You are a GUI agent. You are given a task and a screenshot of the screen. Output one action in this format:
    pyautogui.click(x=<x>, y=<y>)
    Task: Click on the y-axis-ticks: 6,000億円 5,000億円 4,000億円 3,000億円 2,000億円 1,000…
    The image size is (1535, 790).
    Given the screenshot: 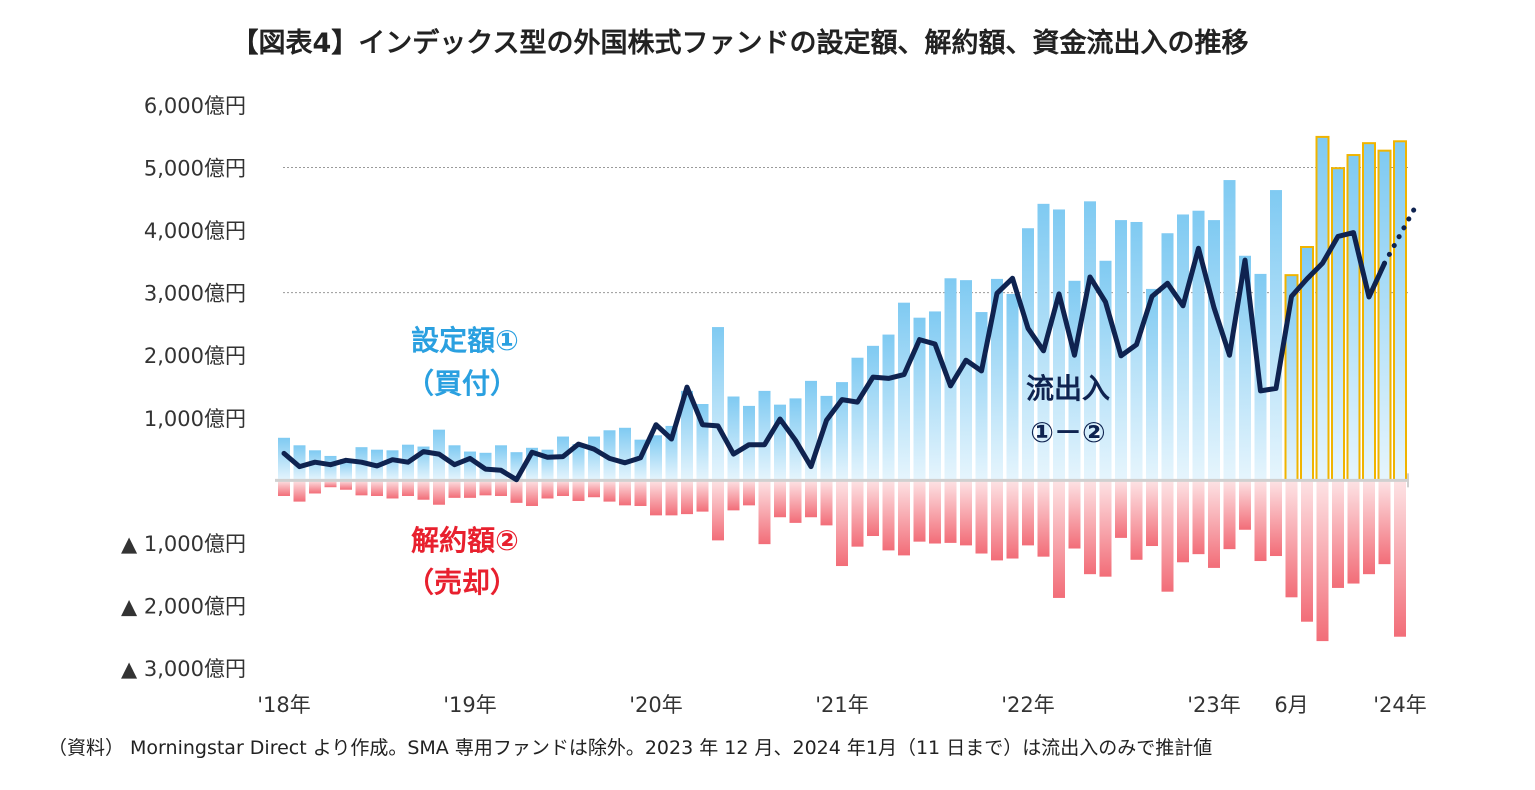 What is the action you would take?
    pyautogui.click(x=183, y=387)
    